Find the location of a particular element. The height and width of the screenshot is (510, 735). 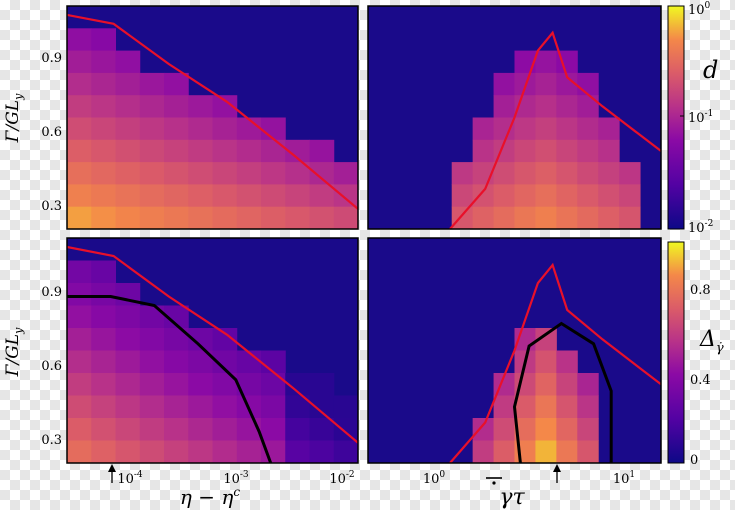

arrow-marker-right is located at coordinates (557, 473).